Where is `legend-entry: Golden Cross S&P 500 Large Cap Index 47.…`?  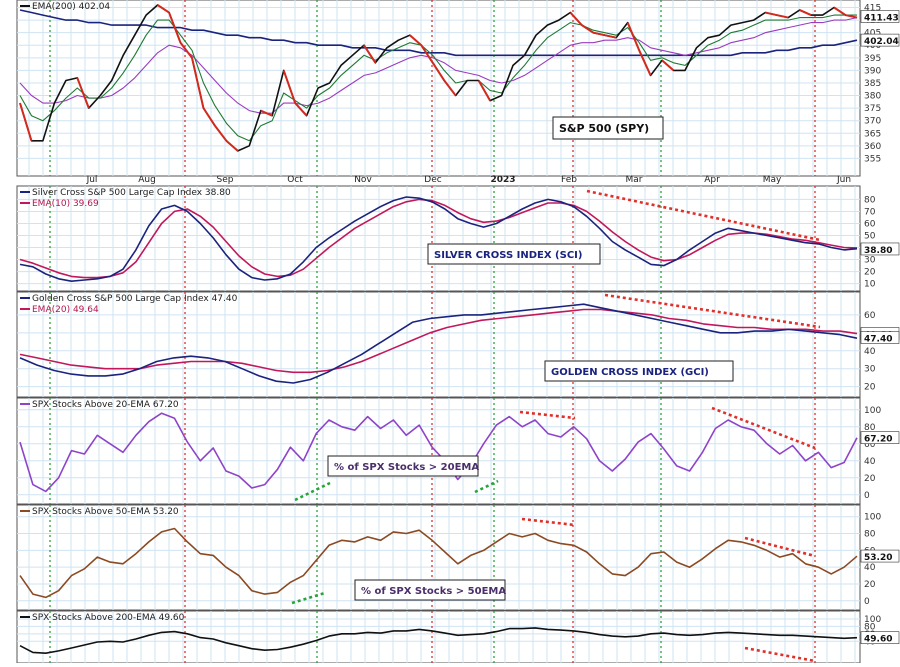
legend-entry: Golden Cross S&P 500 Large Cap Index 47.… is located at coordinates (135, 299).